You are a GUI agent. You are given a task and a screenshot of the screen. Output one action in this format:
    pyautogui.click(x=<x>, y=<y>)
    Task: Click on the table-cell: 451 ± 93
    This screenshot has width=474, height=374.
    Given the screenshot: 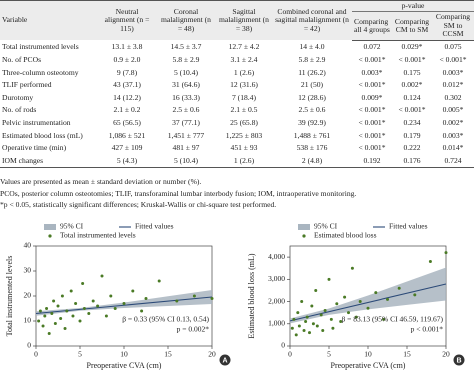 What is the action you would take?
    pyautogui.click(x=244, y=148)
    